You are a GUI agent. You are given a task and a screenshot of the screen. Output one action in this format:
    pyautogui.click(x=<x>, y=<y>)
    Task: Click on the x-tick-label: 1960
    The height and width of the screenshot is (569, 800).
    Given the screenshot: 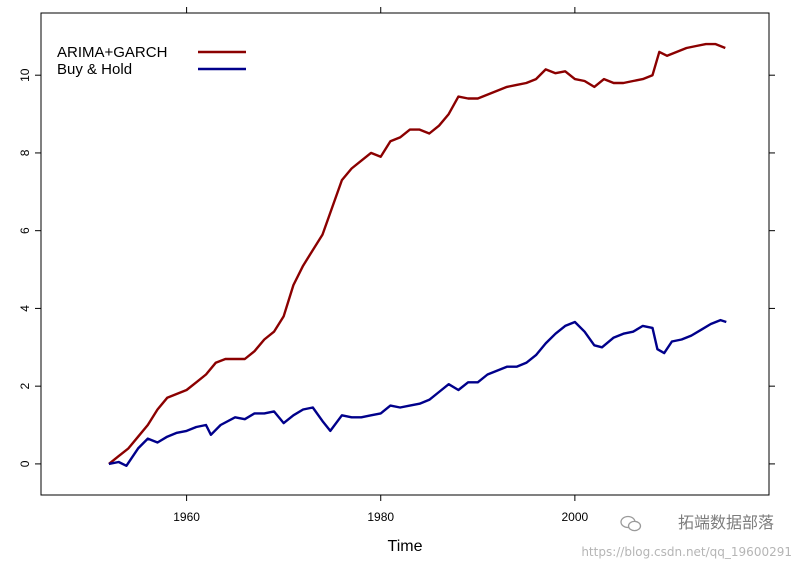 What is the action you would take?
    pyautogui.click(x=186, y=517)
    